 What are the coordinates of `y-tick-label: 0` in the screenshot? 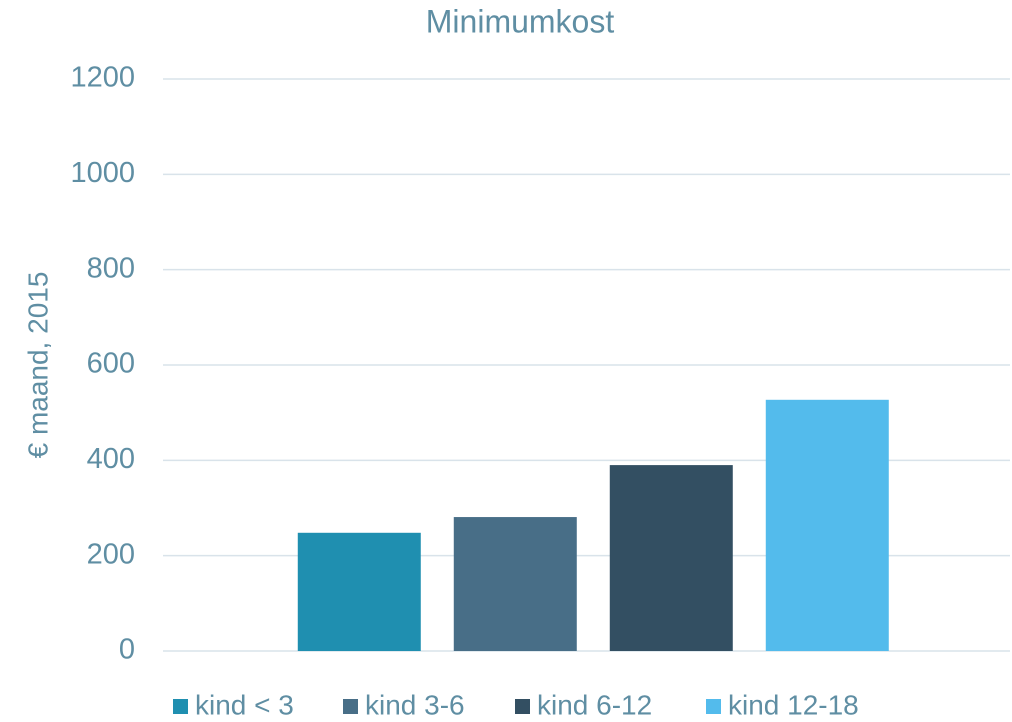 It's located at (127, 650).